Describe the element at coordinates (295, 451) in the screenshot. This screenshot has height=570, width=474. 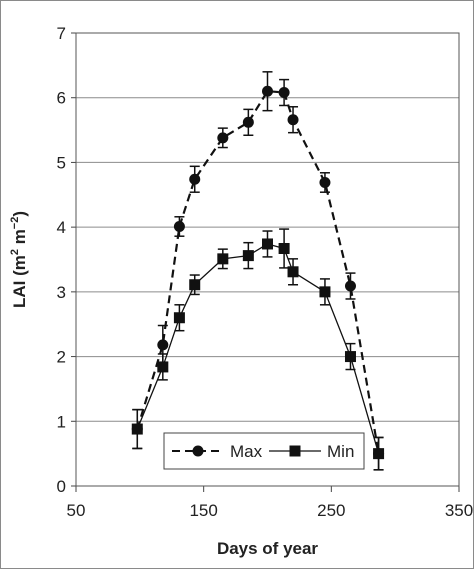
I see `legend-min-marker` at that location.